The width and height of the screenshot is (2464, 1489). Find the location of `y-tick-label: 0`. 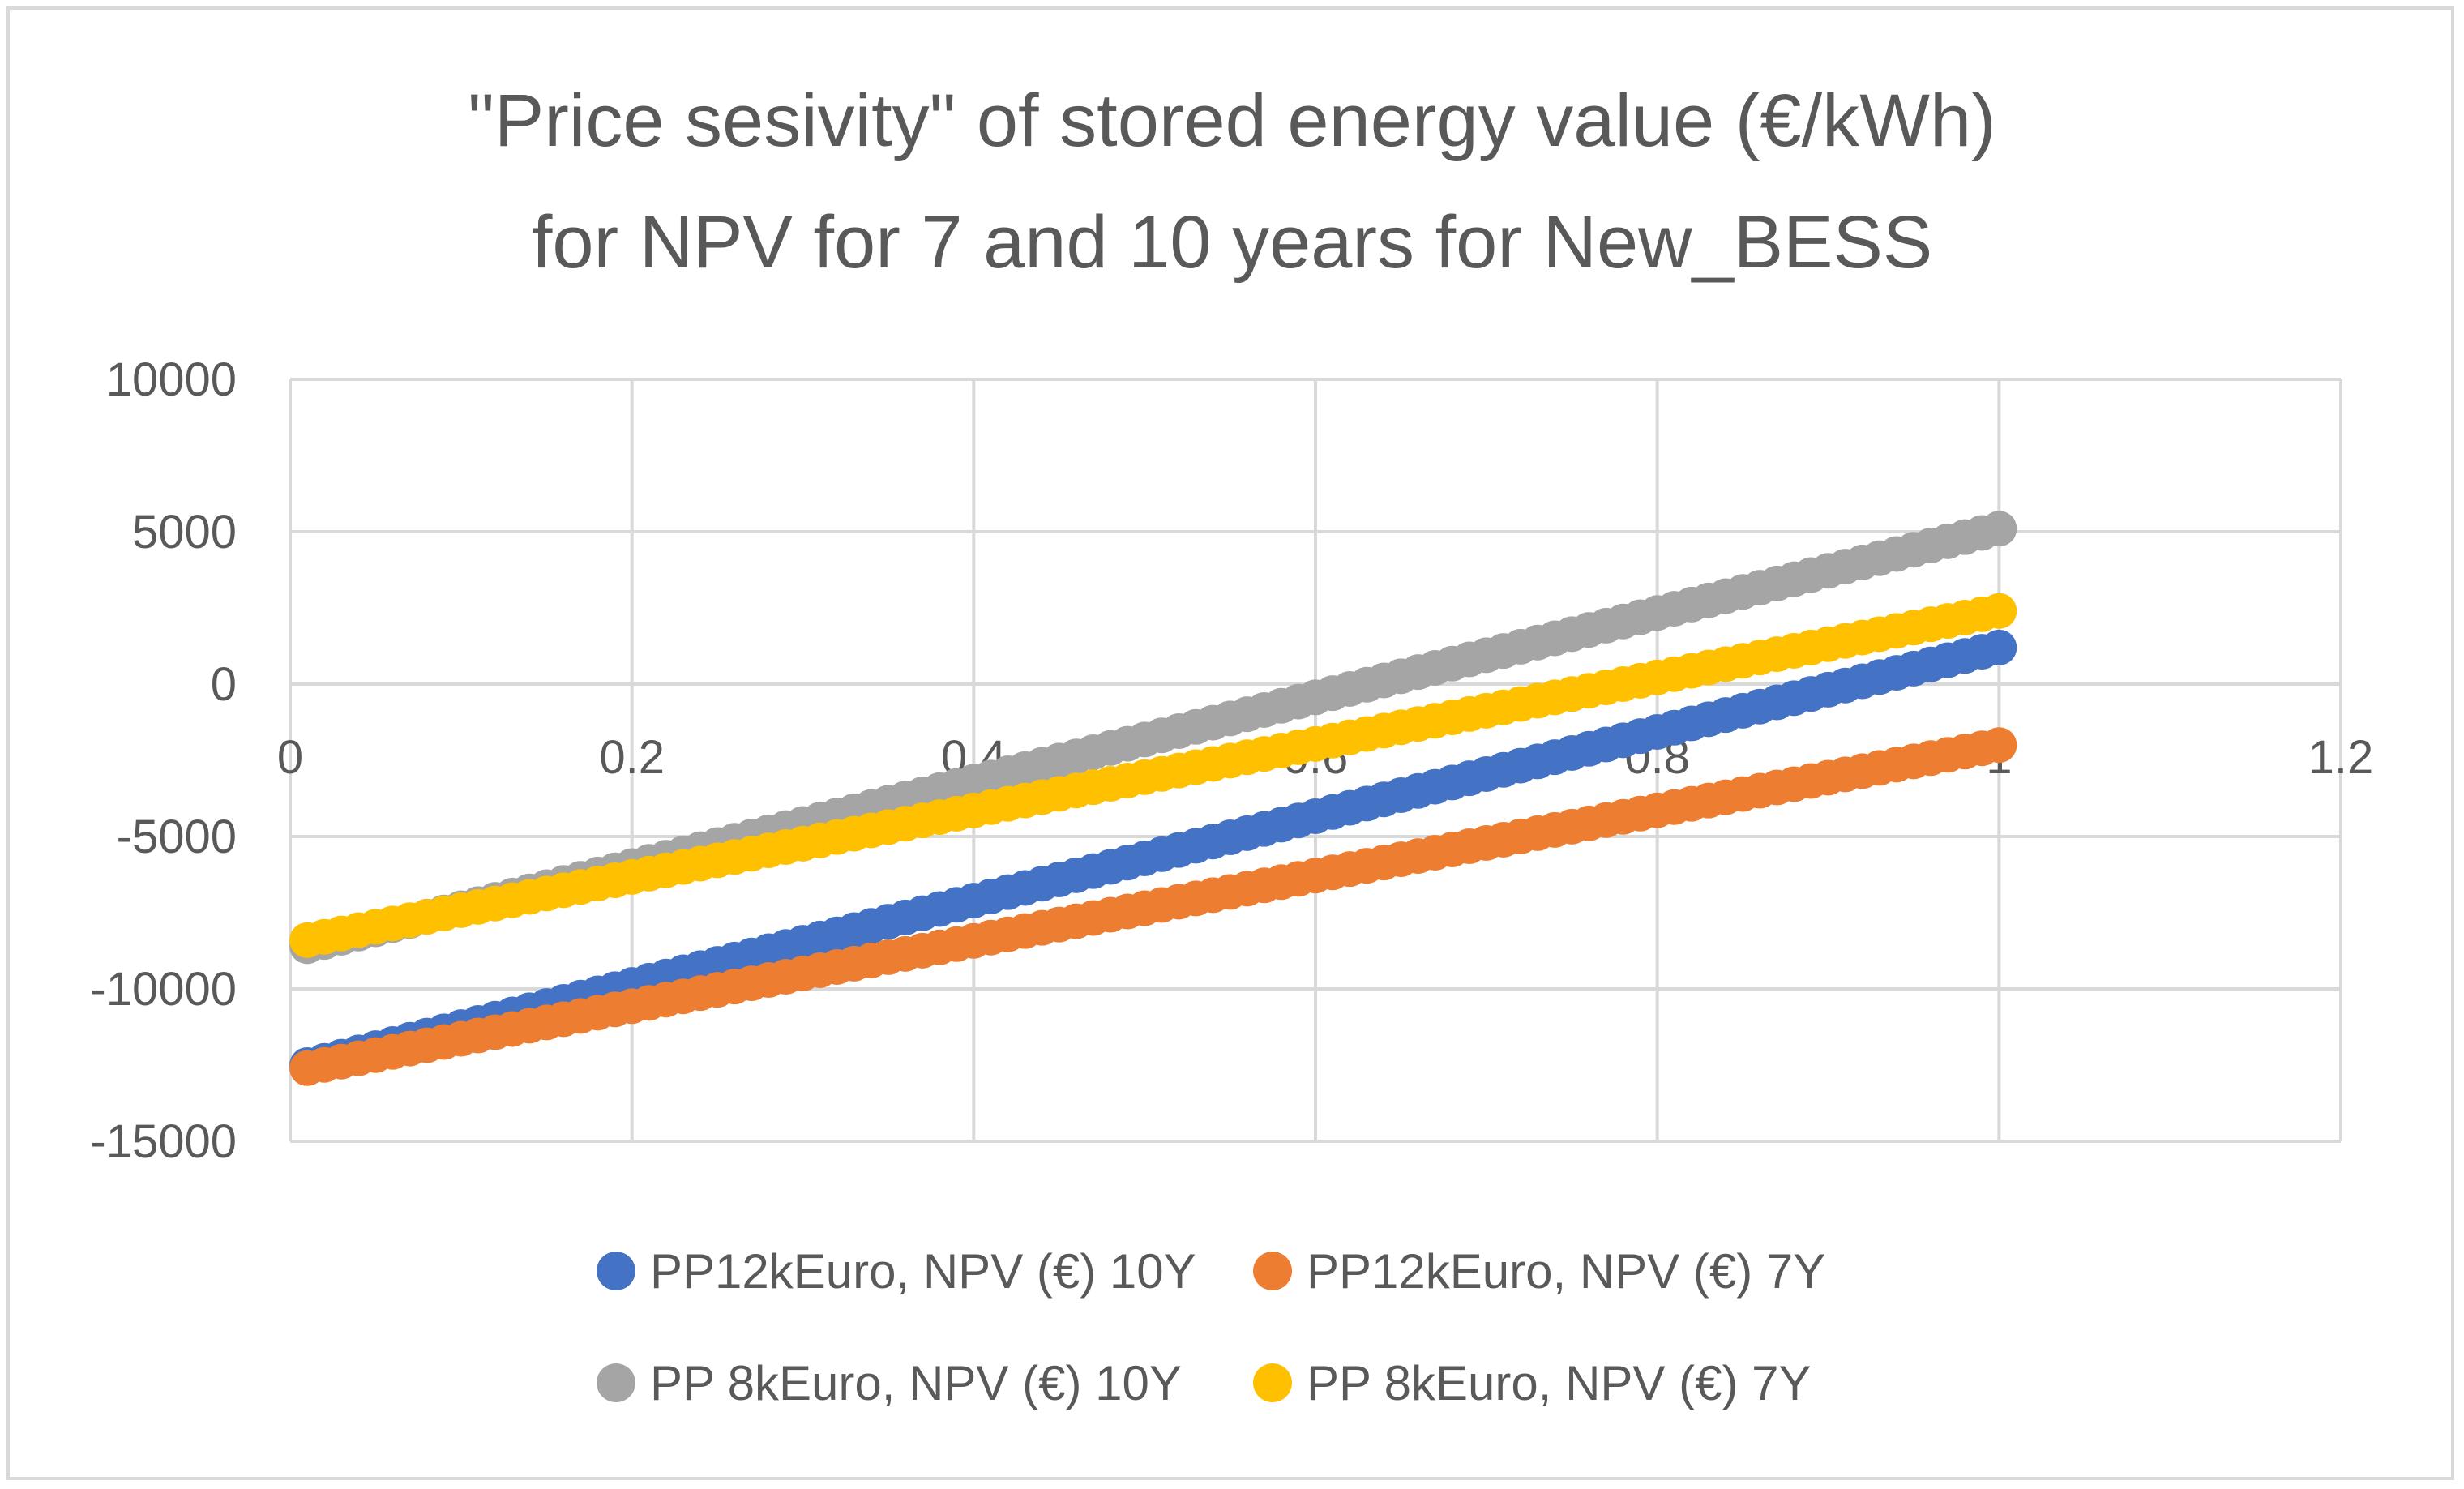

y-tick-label: 0 is located at coordinates (224, 684).